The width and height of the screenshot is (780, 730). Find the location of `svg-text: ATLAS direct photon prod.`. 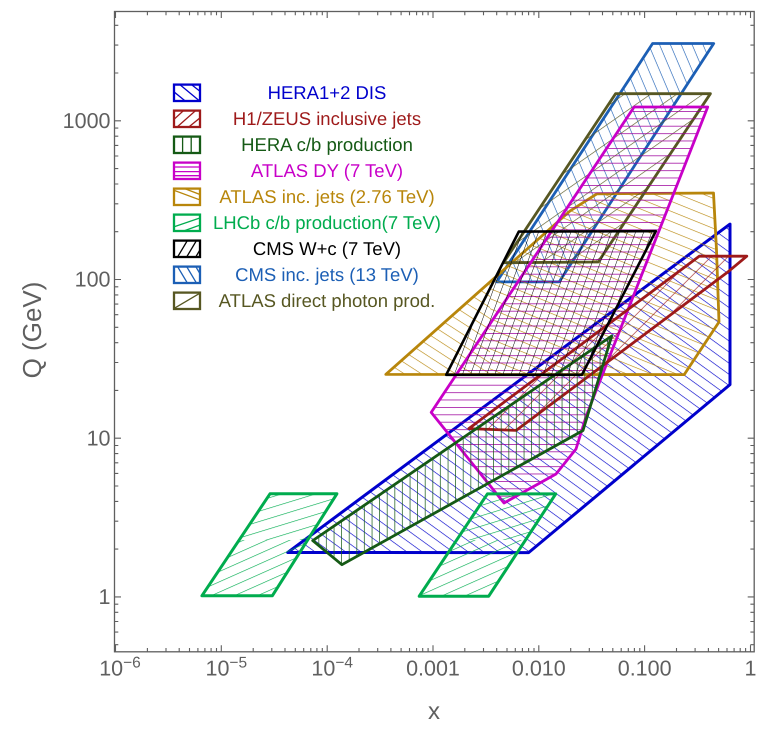

svg-text: ATLAS direct photon prod. is located at coordinates (327, 300).